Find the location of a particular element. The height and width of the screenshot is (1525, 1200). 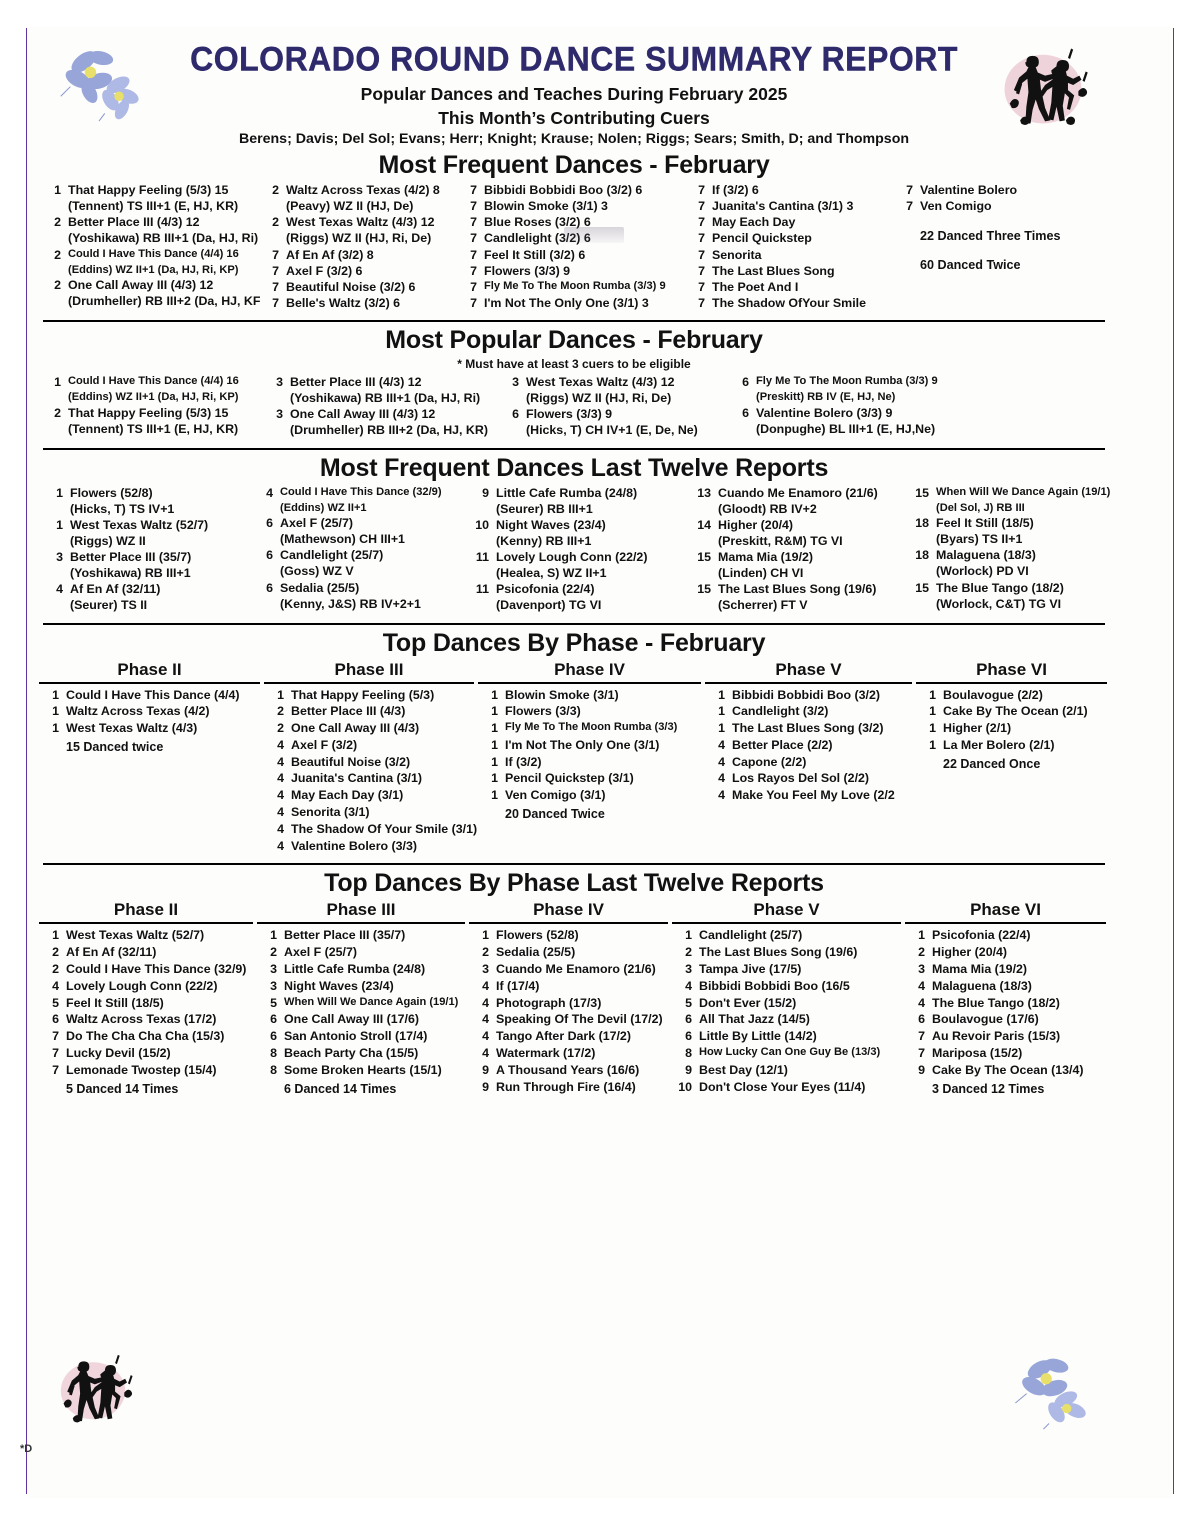

entry-title: Higher (20/4) is located at coordinates (756, 524).